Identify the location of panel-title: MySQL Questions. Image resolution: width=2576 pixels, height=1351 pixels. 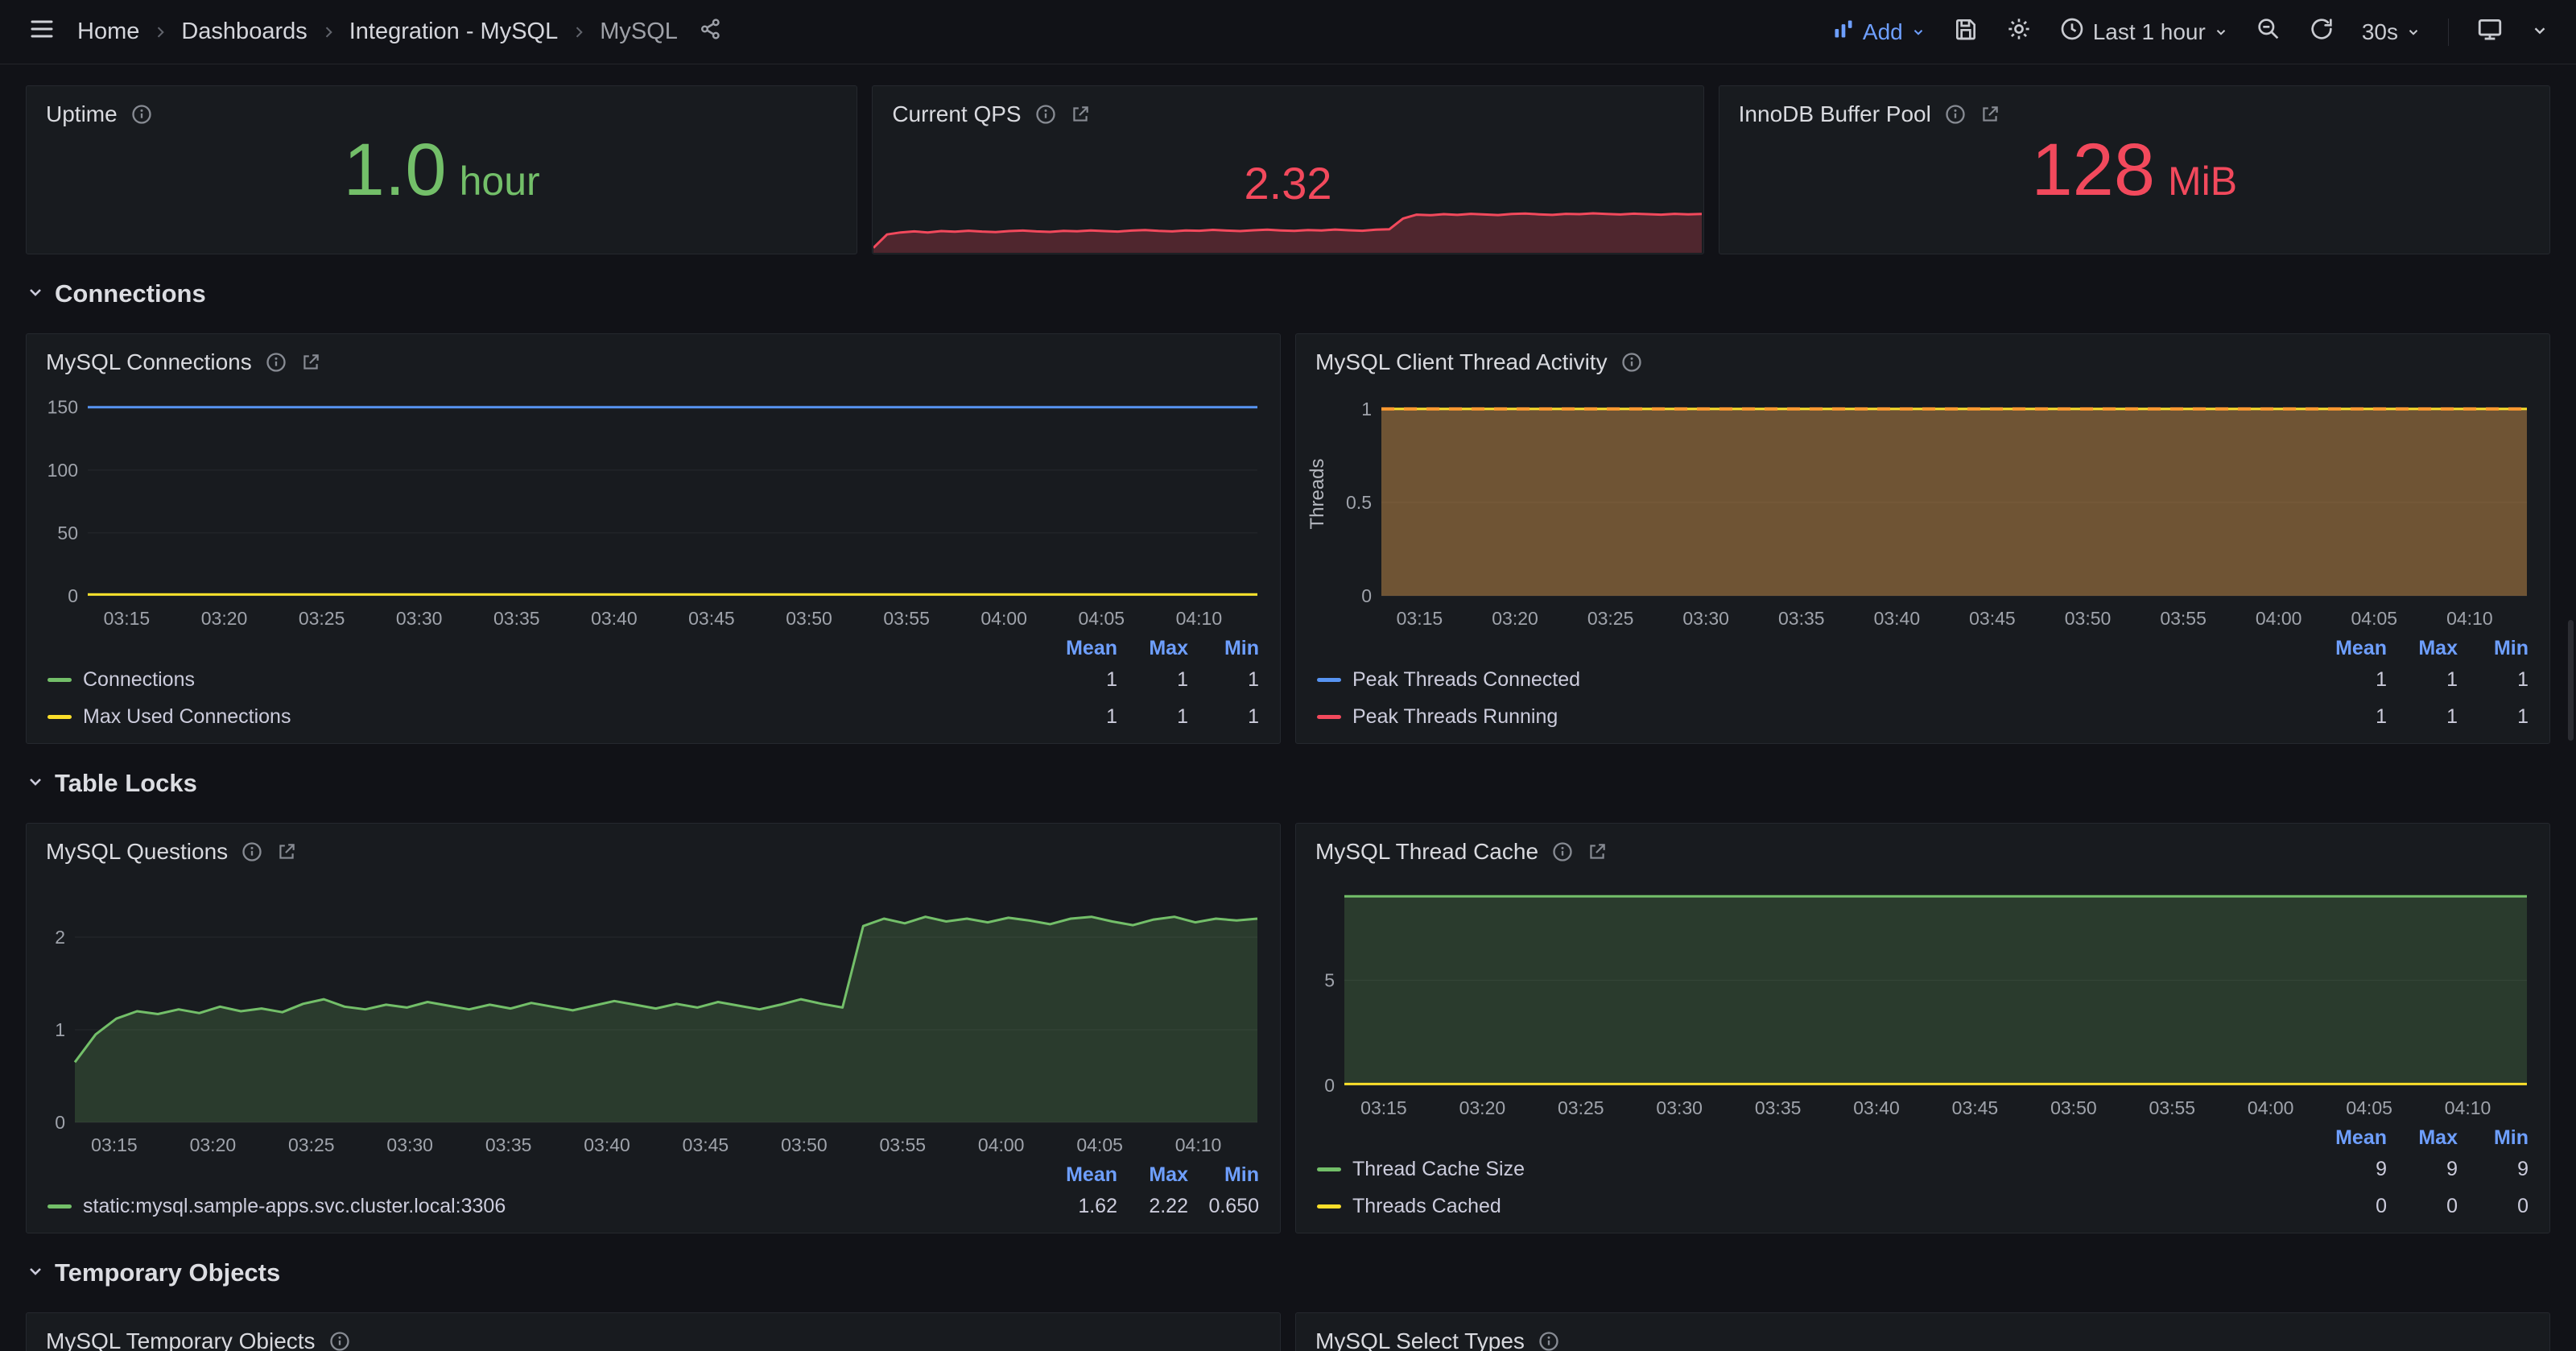
(137, 851).